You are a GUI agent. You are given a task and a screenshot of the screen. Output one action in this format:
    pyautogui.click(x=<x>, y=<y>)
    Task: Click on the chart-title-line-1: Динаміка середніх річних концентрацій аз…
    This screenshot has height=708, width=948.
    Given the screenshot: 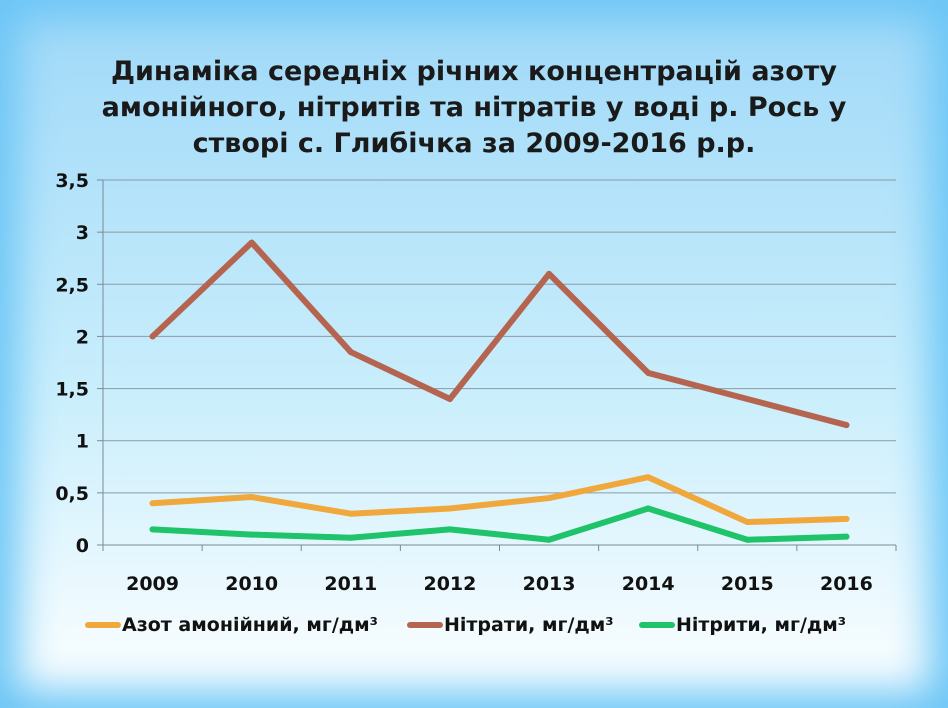 What is the action you would take?
    pyautogui.click(x=474, y=71)
    